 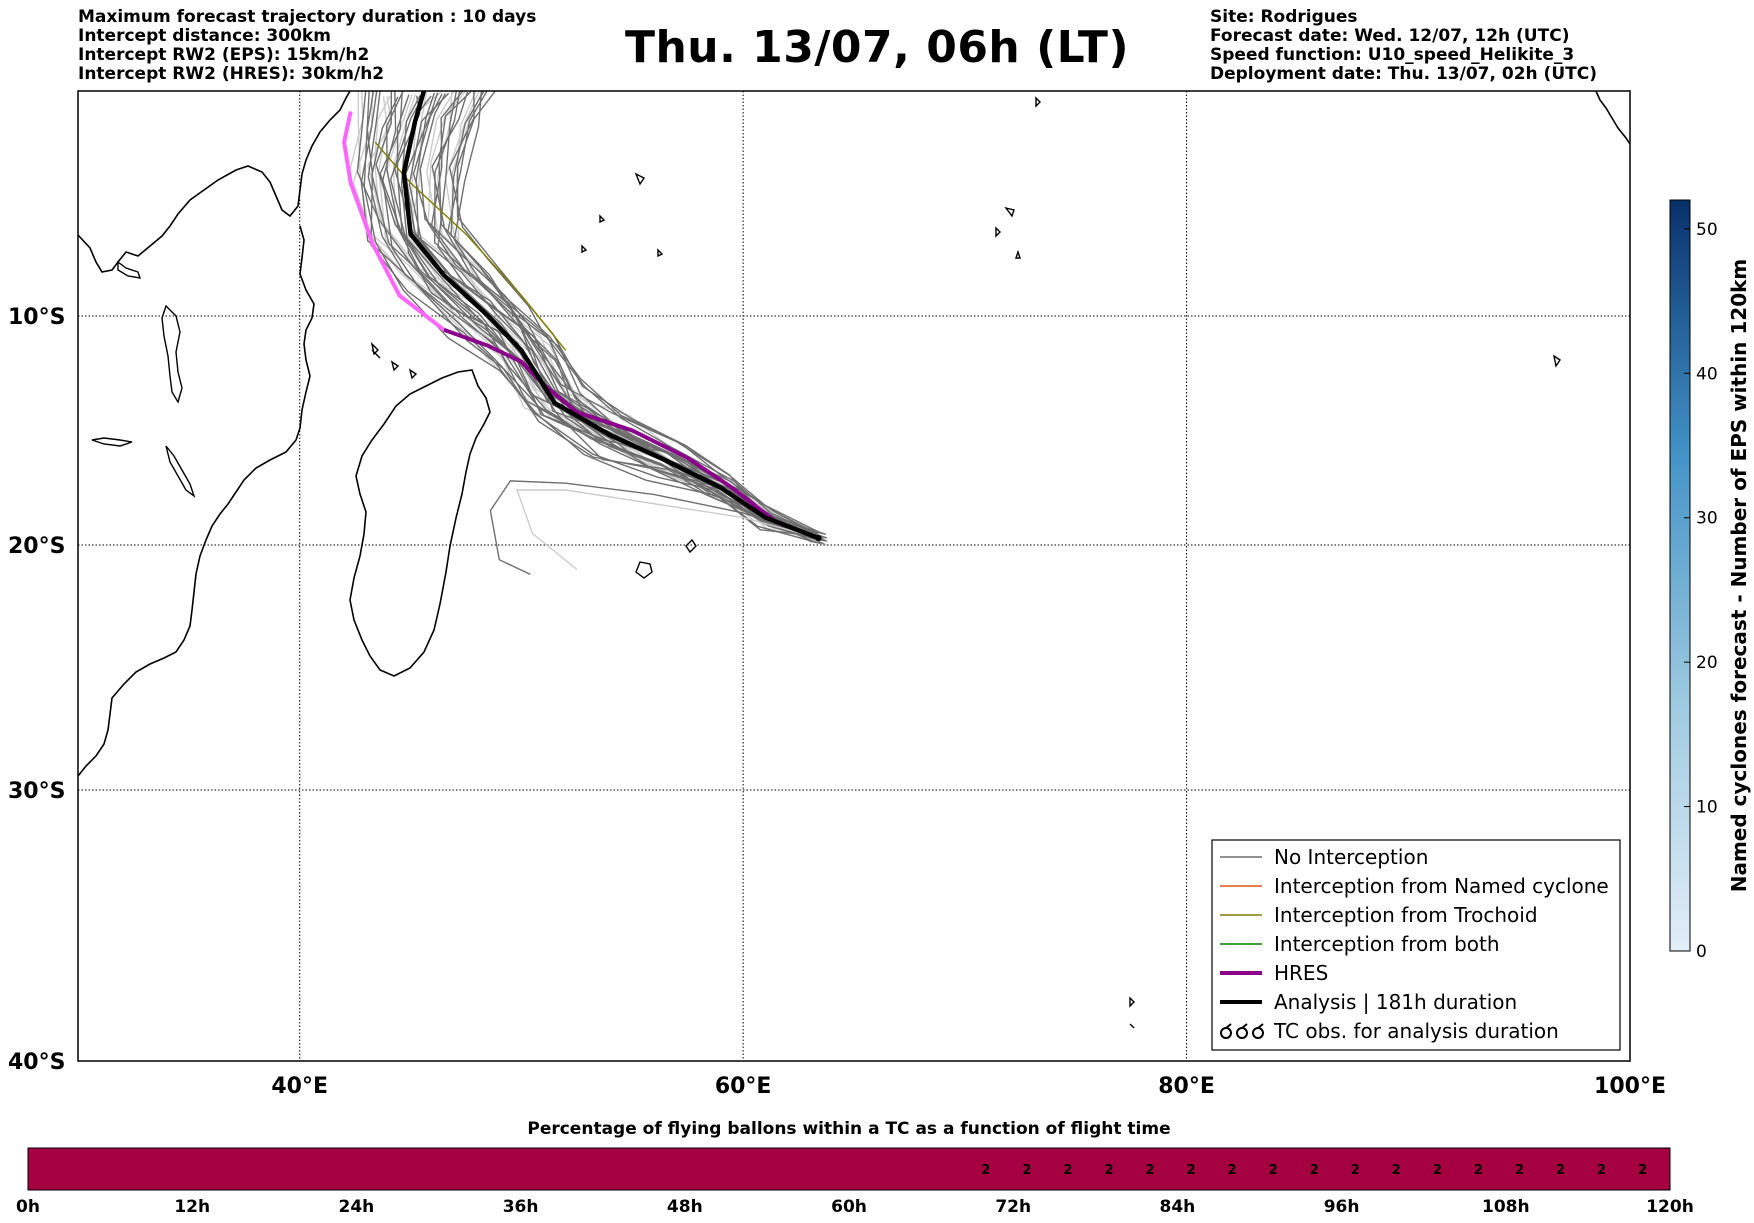 What do you see at coordinates (1013, 1207) in the screenshot?
I see `timebar-tick-label: 72h` at bounding box center [1013, 1207].